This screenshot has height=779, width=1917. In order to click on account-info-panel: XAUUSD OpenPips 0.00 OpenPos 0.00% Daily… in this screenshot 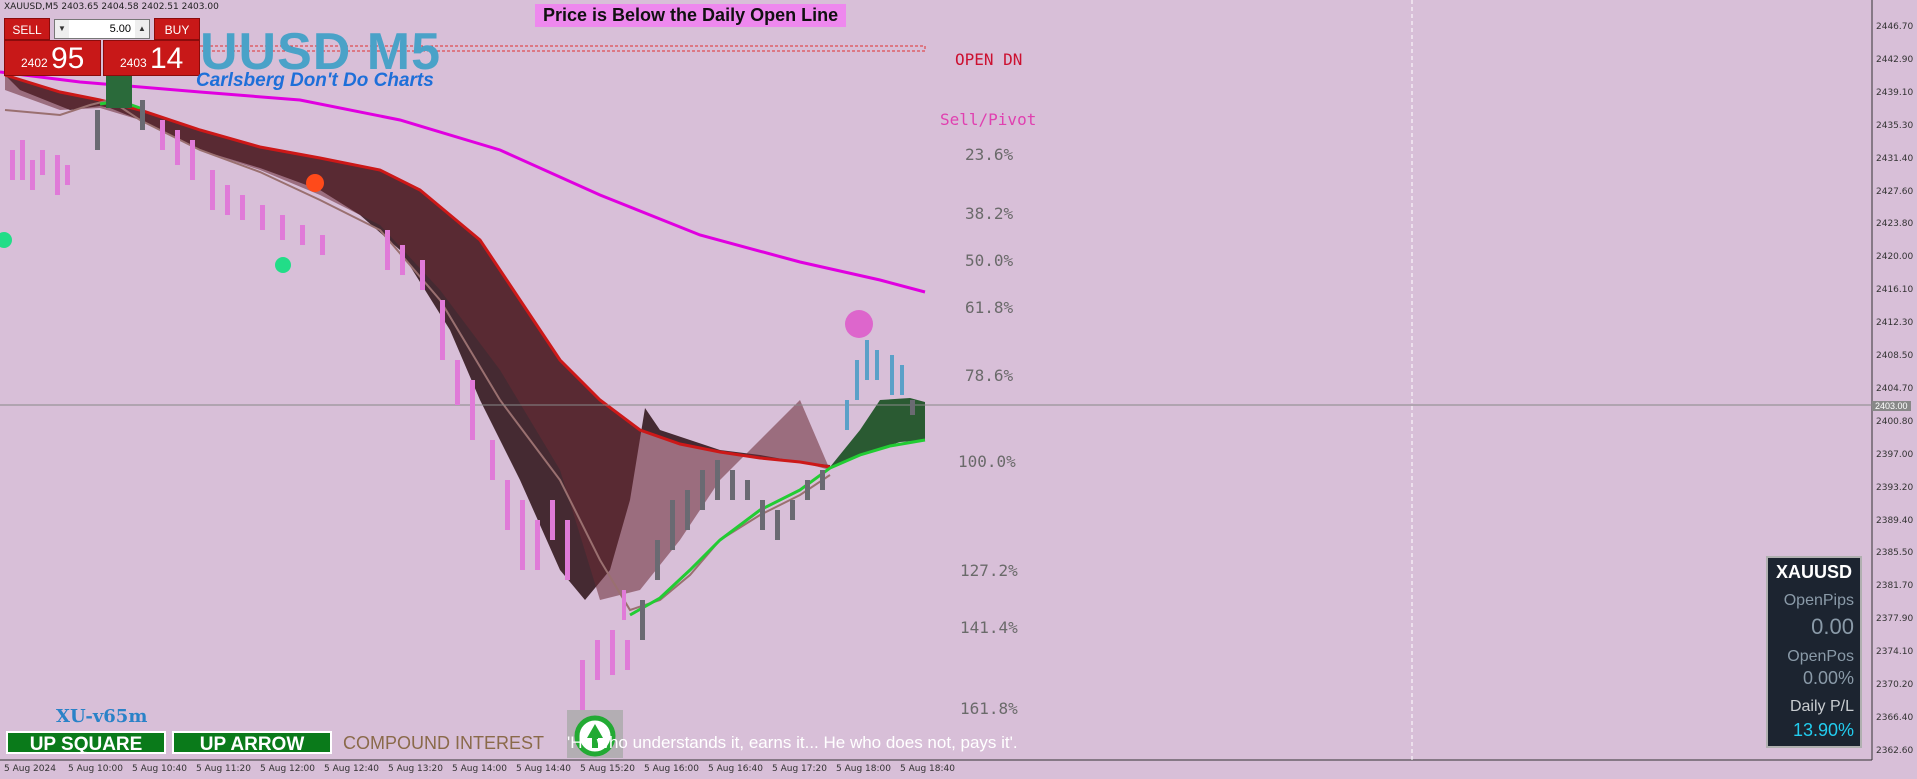, I will do `click(1814, 652)`.